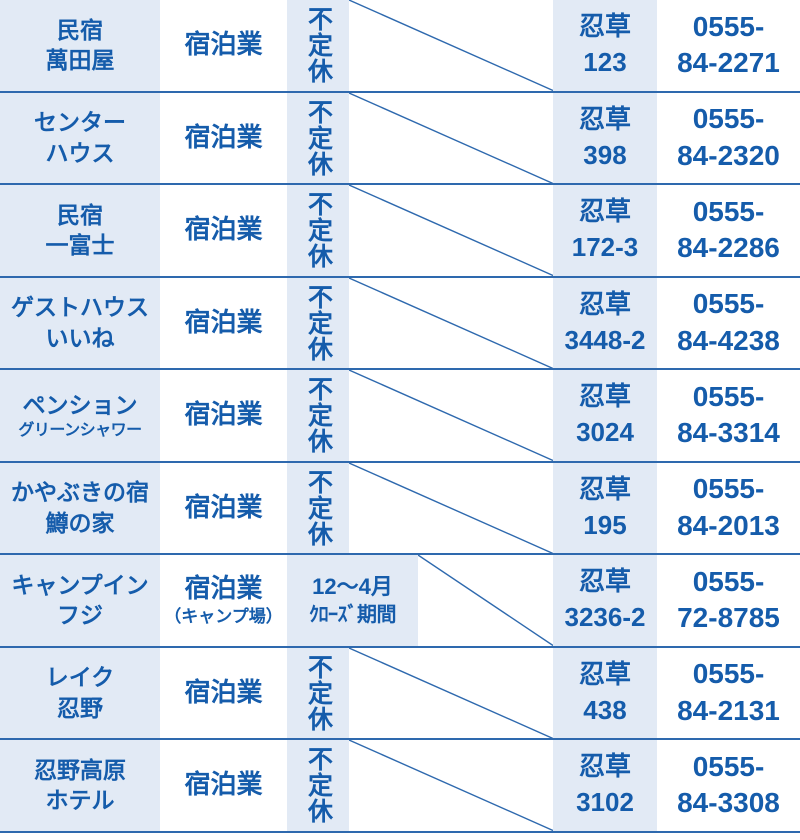 This screenshot has width=800, height=840. I want to click on name-line-2: ハウス, so click(80, 152).